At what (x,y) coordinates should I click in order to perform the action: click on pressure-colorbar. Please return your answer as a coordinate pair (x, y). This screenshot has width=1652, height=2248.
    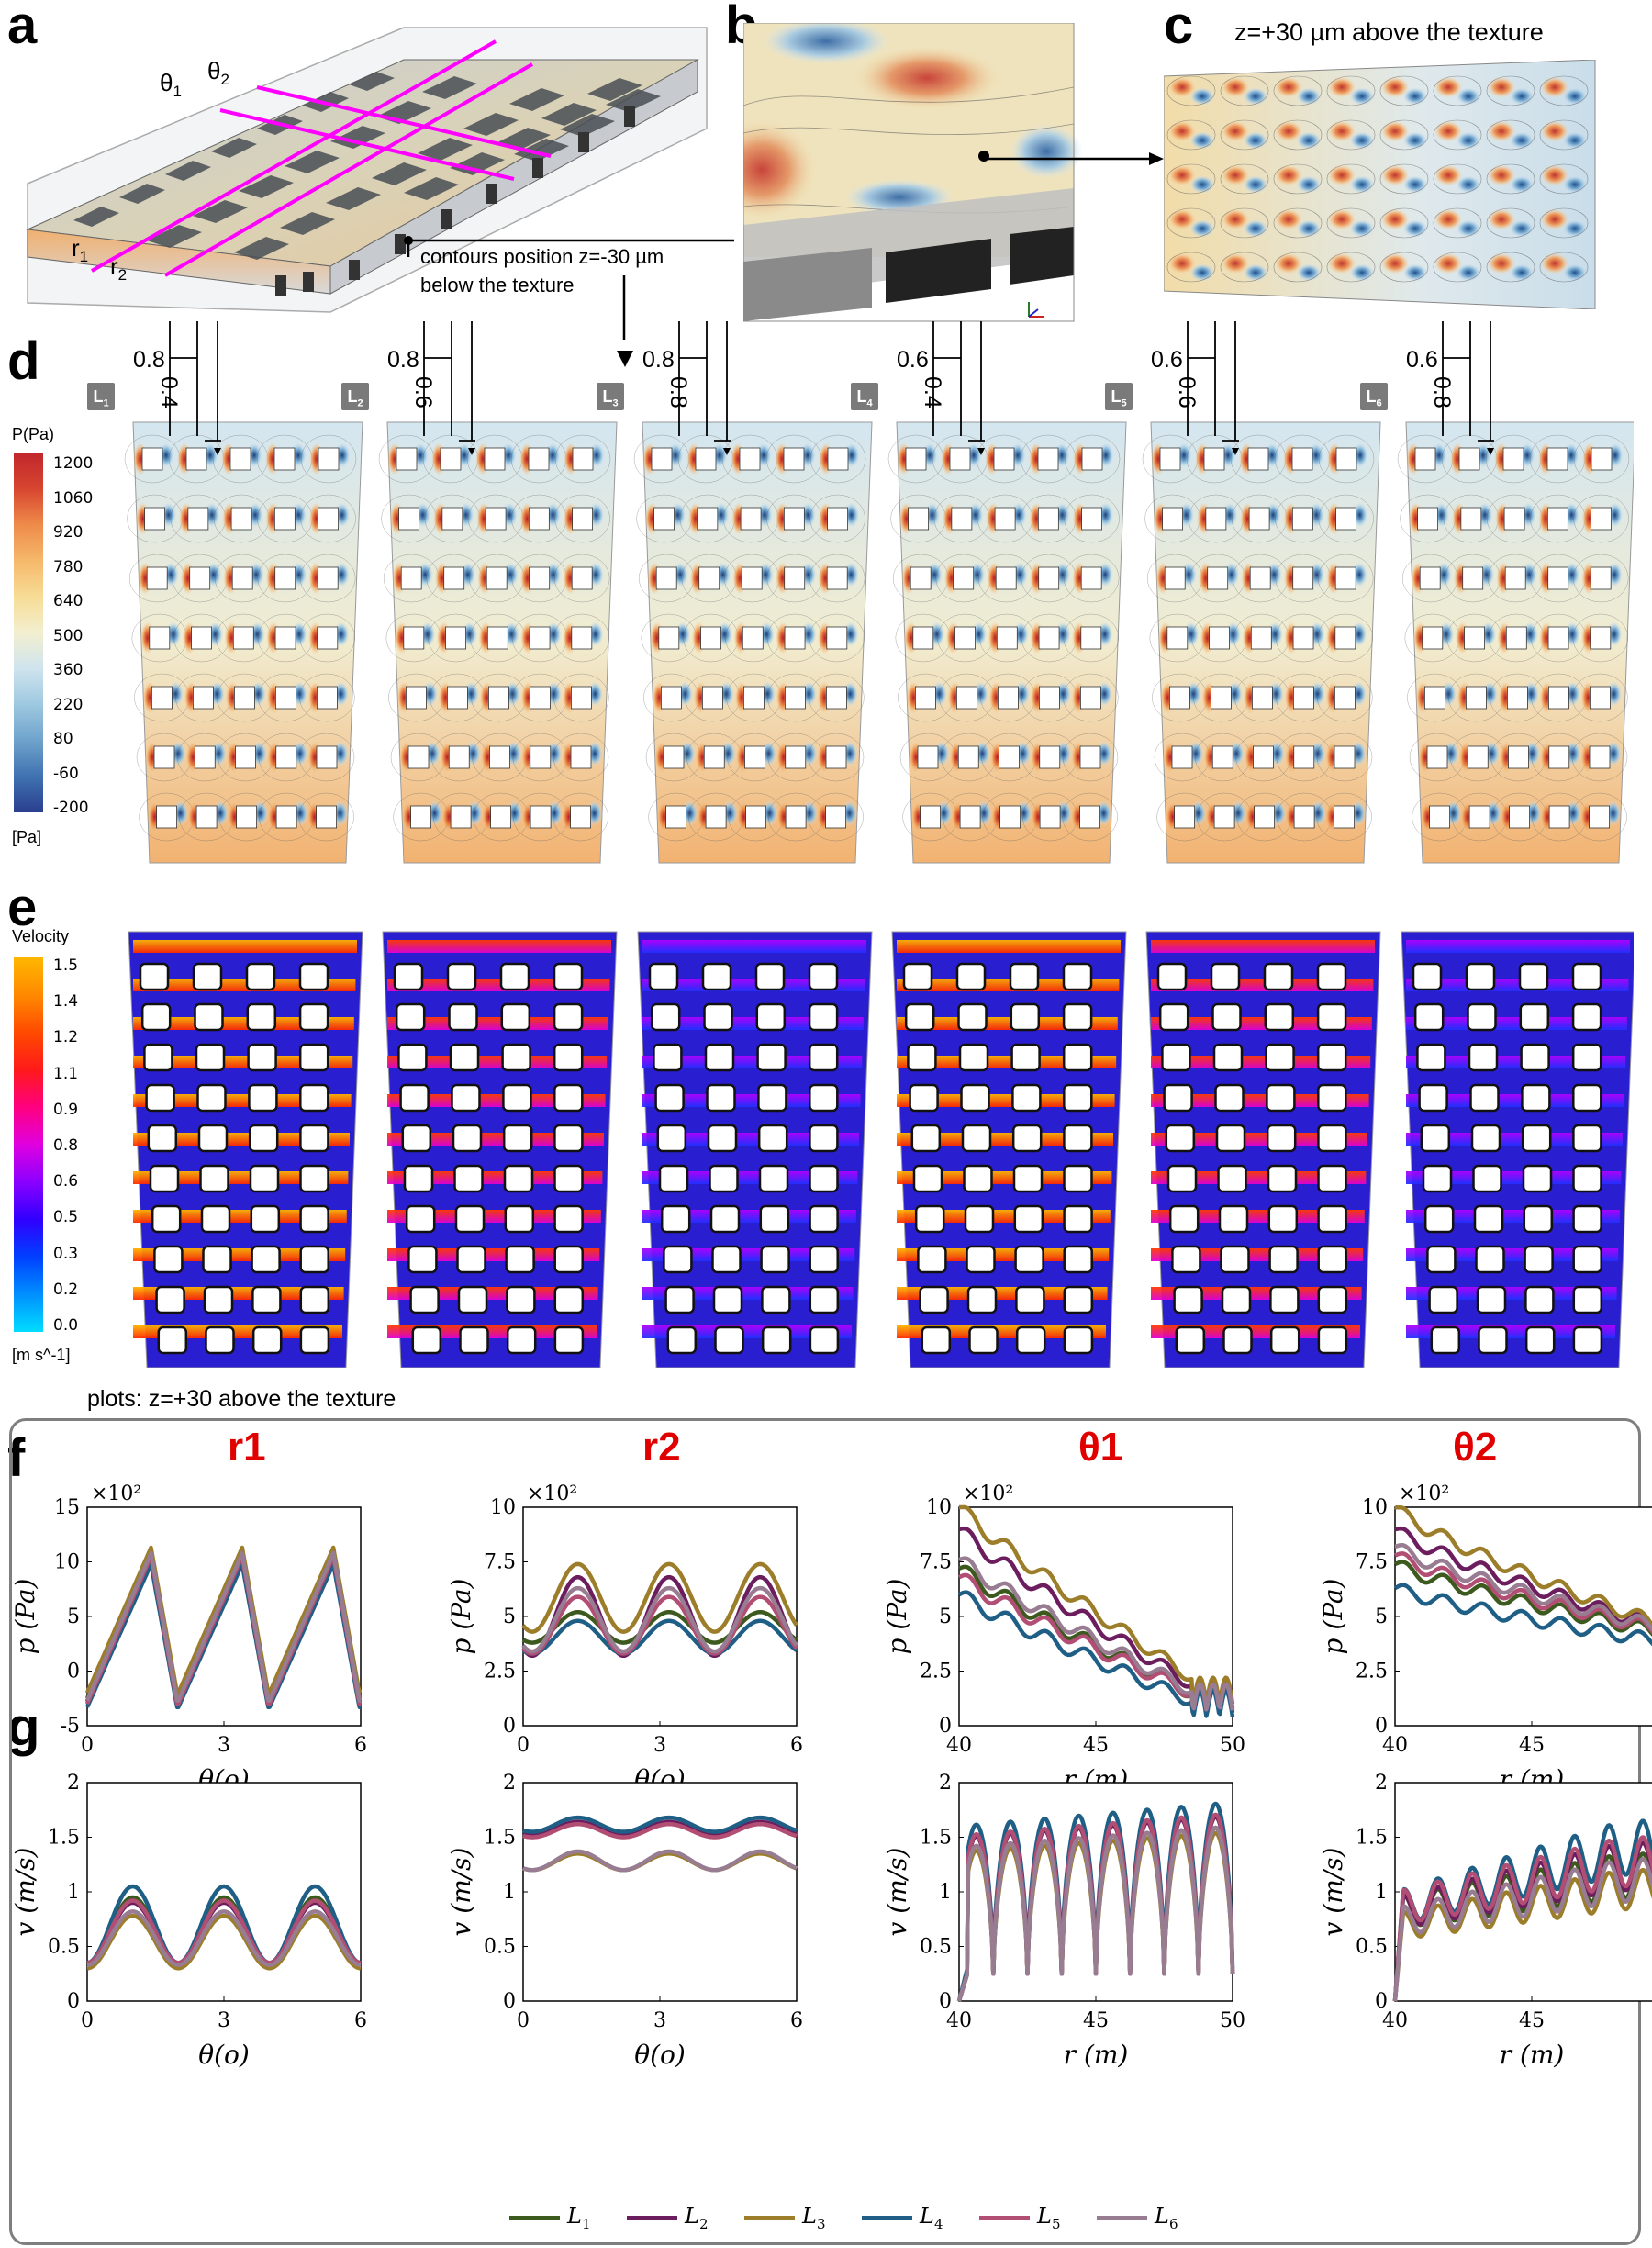
    Looking at the image, I should click on (28, 632).